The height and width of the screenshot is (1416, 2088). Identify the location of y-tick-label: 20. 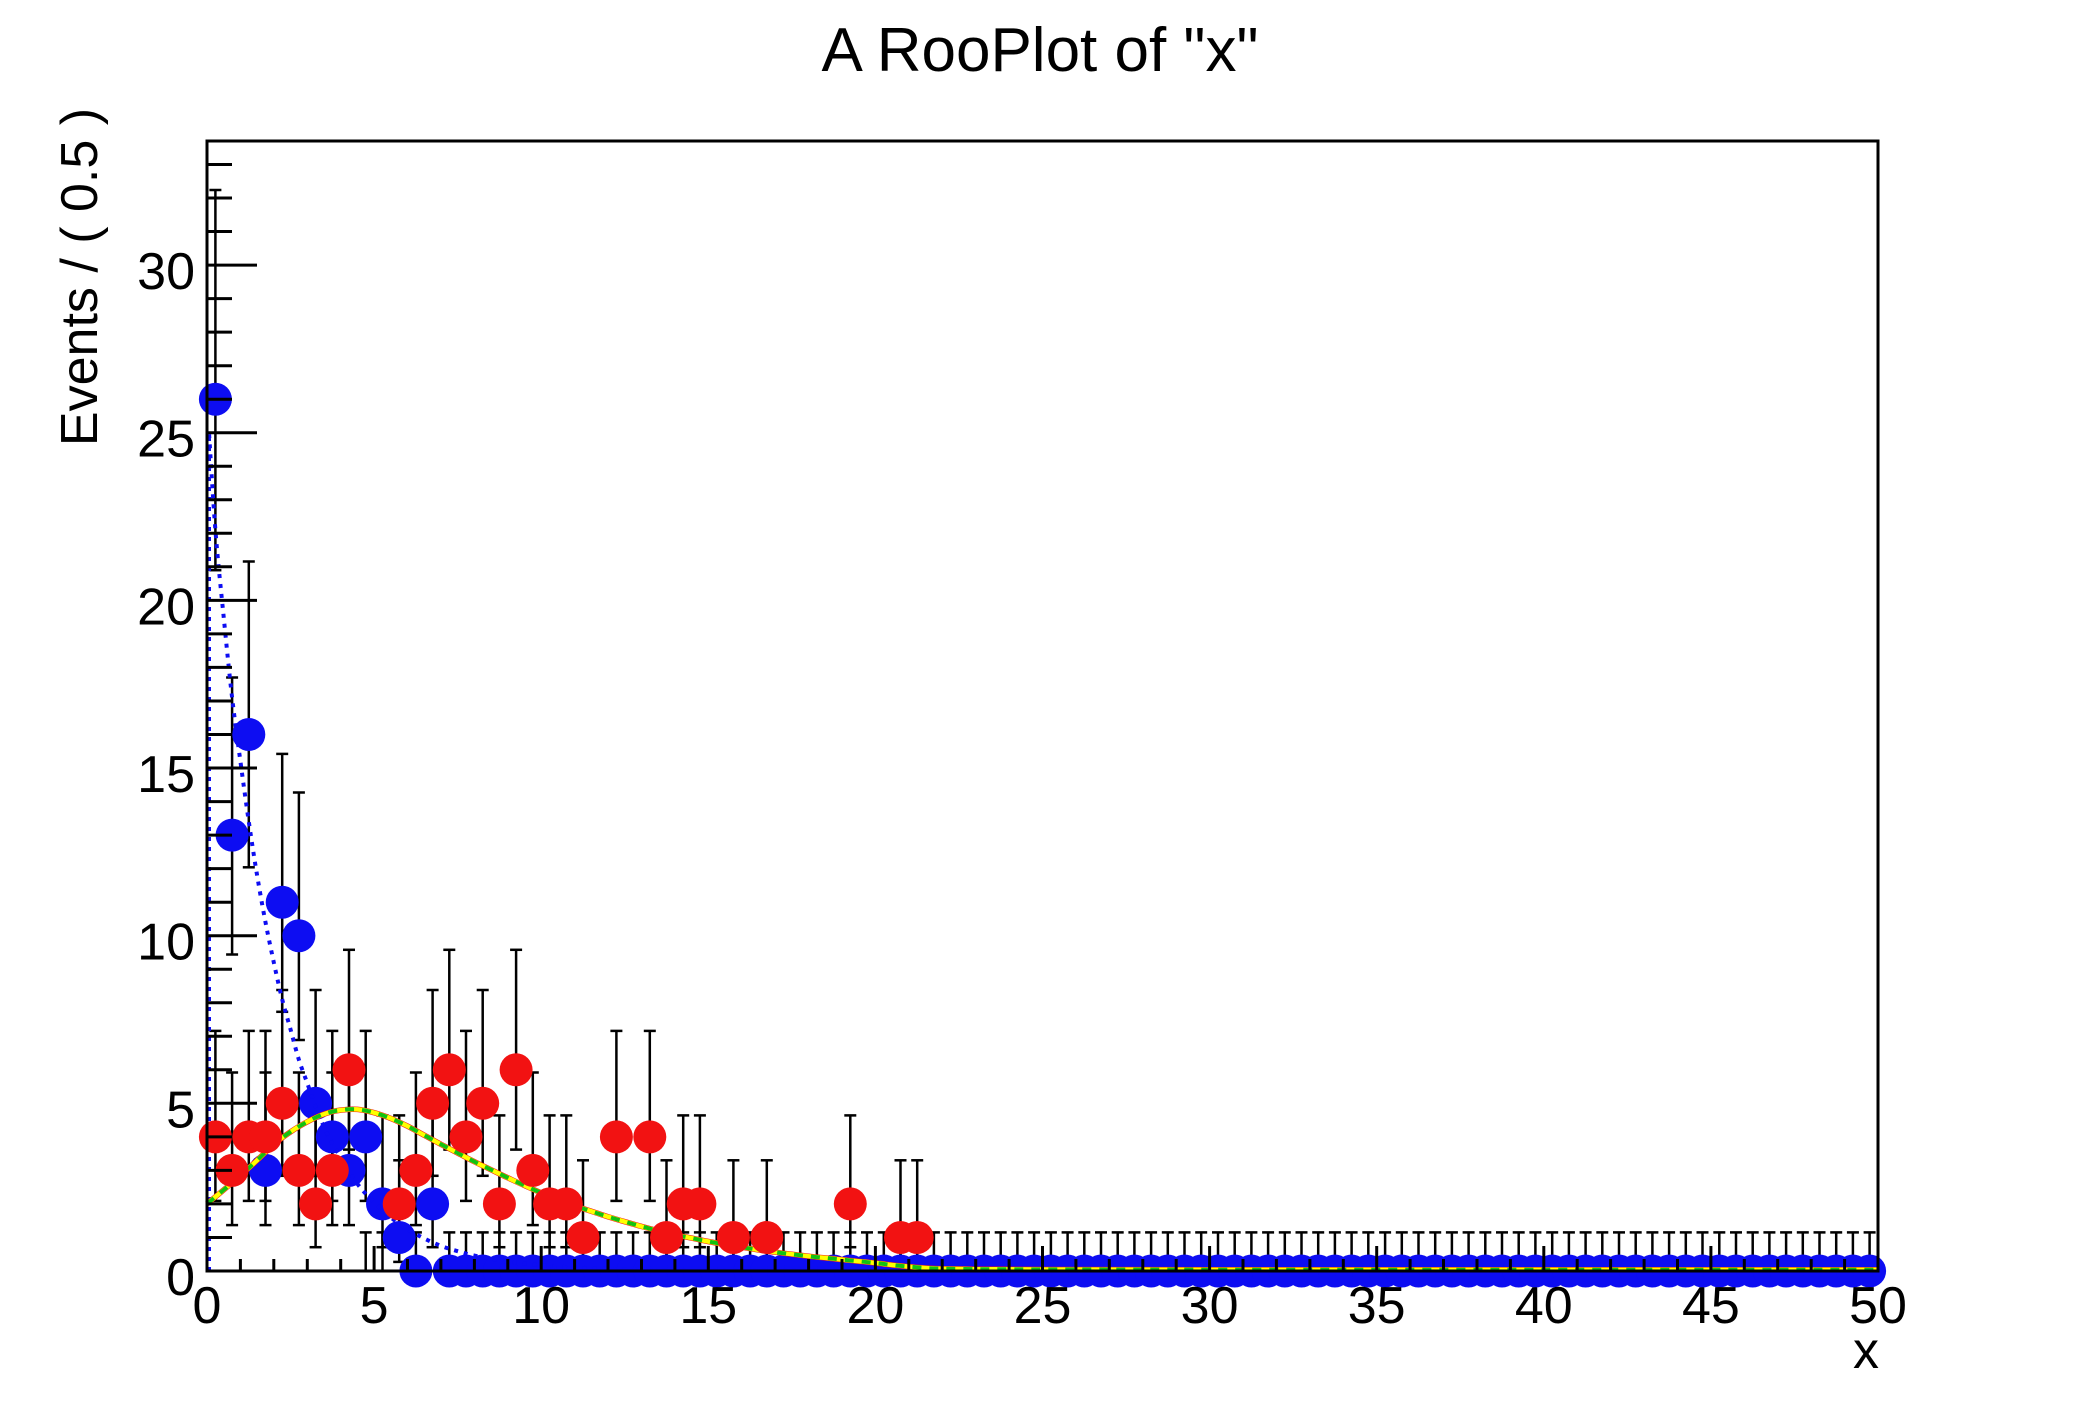
(166, 607).